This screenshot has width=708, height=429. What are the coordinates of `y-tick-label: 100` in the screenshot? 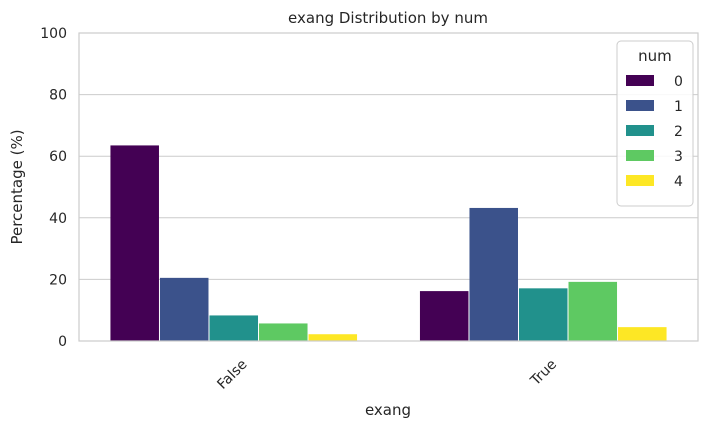 It's located at (53, 34).